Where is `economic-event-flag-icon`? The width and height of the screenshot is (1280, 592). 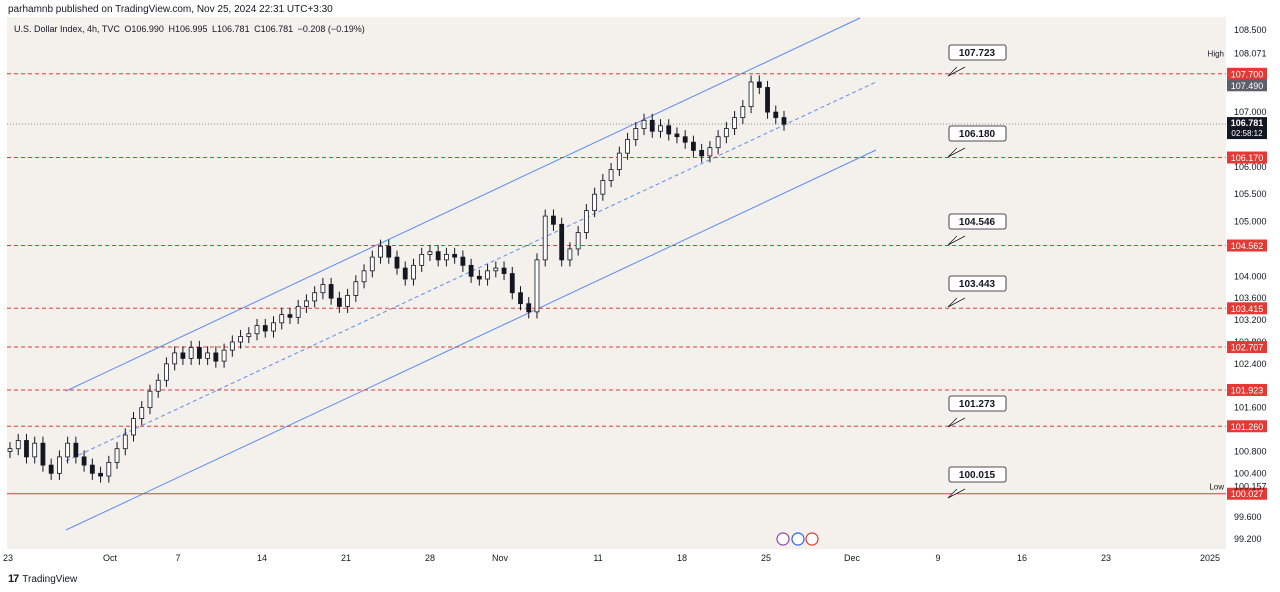
economic-event-flag-icon is located at coordinates (812, 539).